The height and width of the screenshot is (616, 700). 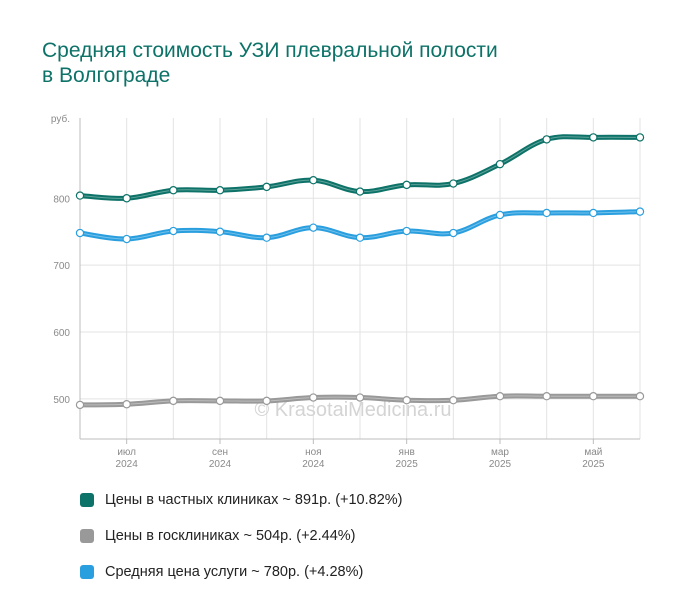 What do you see at coordinates (360, 225) in the screenshot?
I see `series-average` at bounding box center [360, 225].